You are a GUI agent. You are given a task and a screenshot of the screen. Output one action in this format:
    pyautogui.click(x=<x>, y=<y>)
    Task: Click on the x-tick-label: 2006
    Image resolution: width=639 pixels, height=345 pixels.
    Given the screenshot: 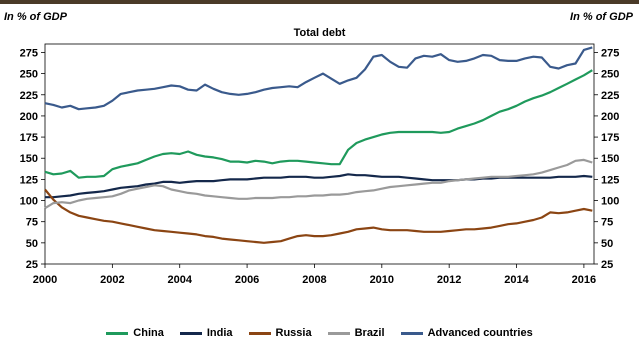 What is the action you would take?
    pyautogui.click(x=247, y=280)
    